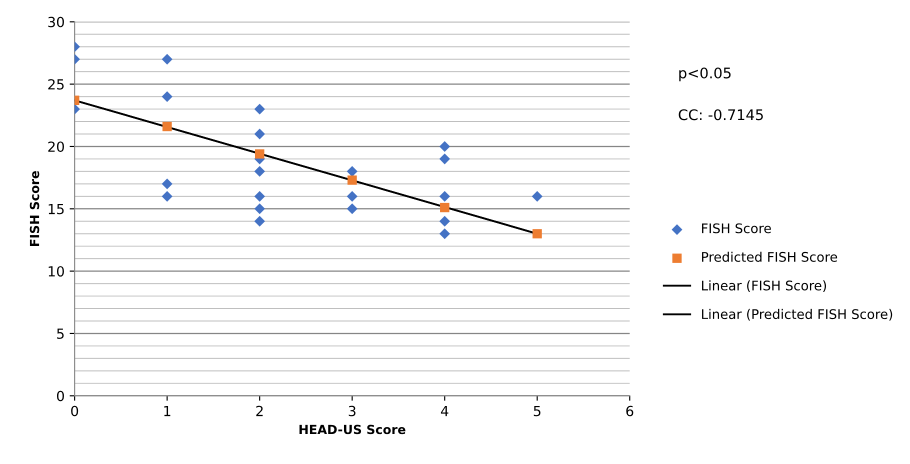  What do you see at coordinates (797, 314) in the screenshot?
I see `legend-label: Linear (Predicted FISH Score)` at bounding box center [797, 314].